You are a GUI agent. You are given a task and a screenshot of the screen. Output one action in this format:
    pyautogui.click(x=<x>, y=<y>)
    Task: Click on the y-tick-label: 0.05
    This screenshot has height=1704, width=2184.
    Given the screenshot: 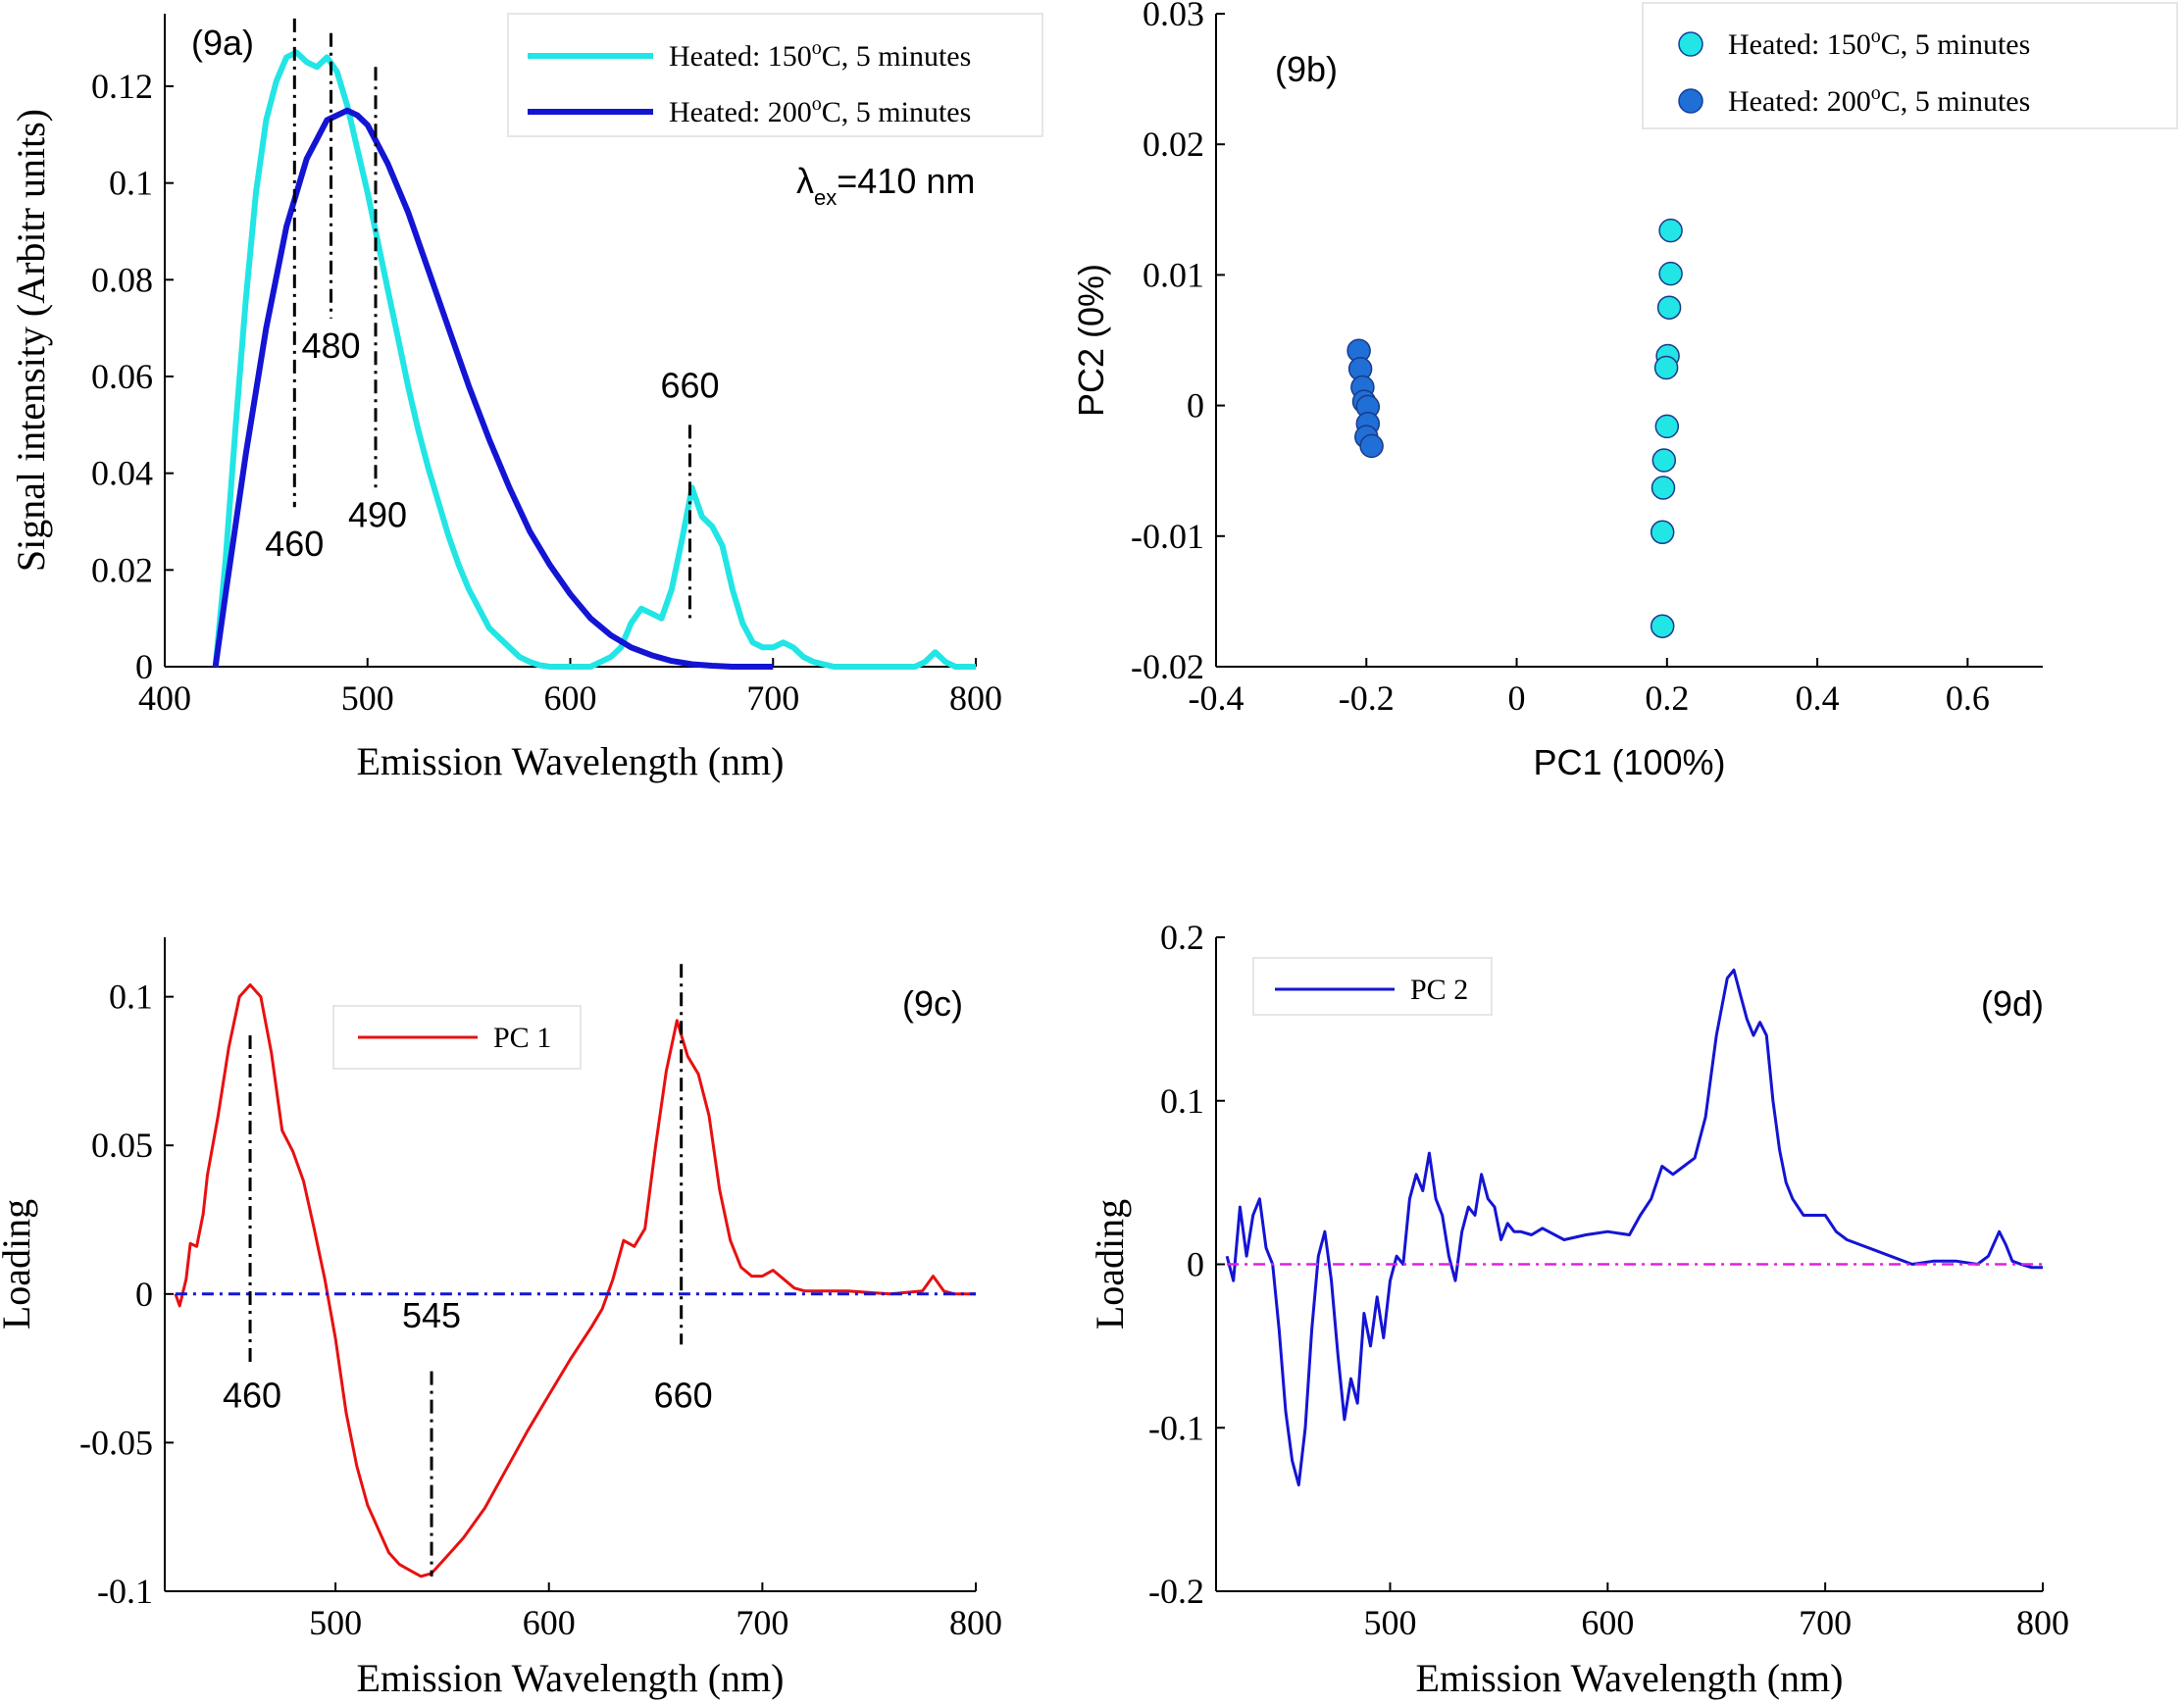 What is the action you would take?
    pyautogui.click(x=122, y=1145)
    